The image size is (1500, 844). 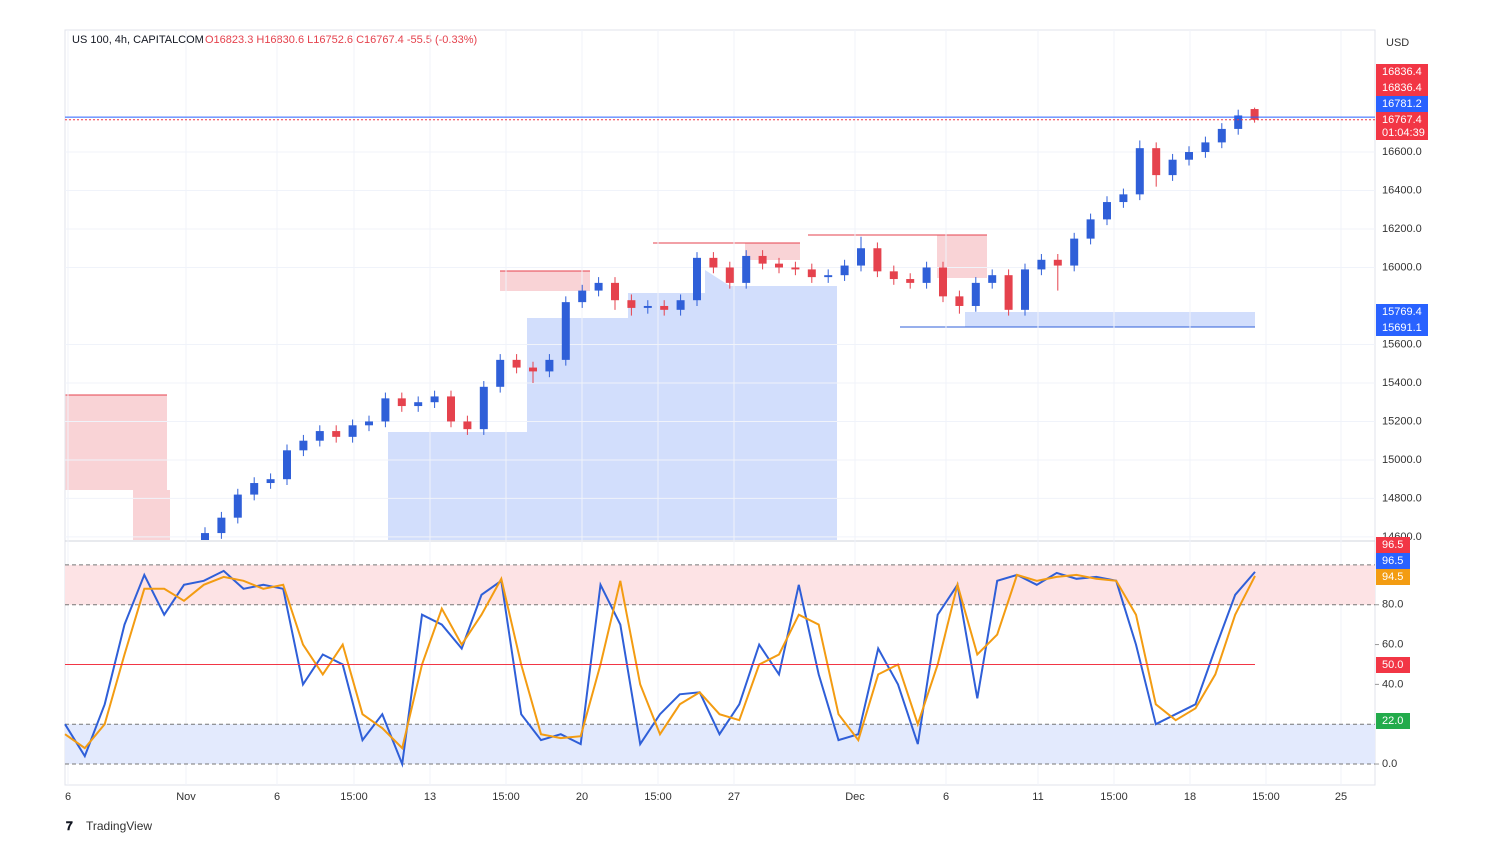 I want to click on y-tick-label: 14800.0, so click(x=1402, y=498).